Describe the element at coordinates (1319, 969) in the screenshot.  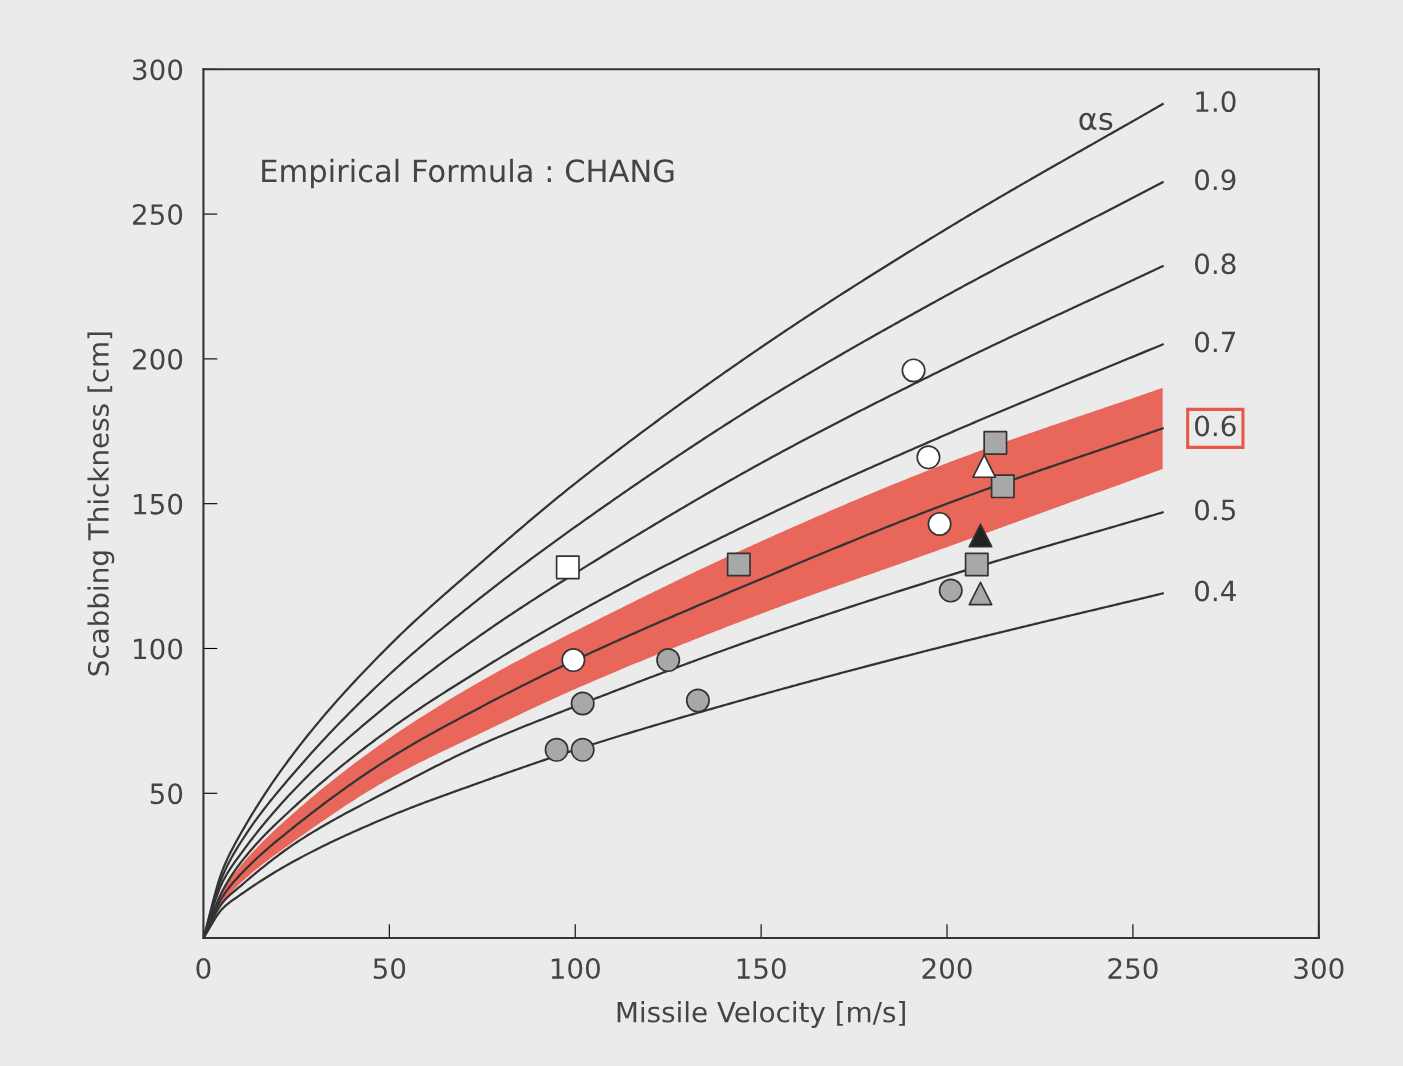
I see `x-tick-label: 300` at that location.